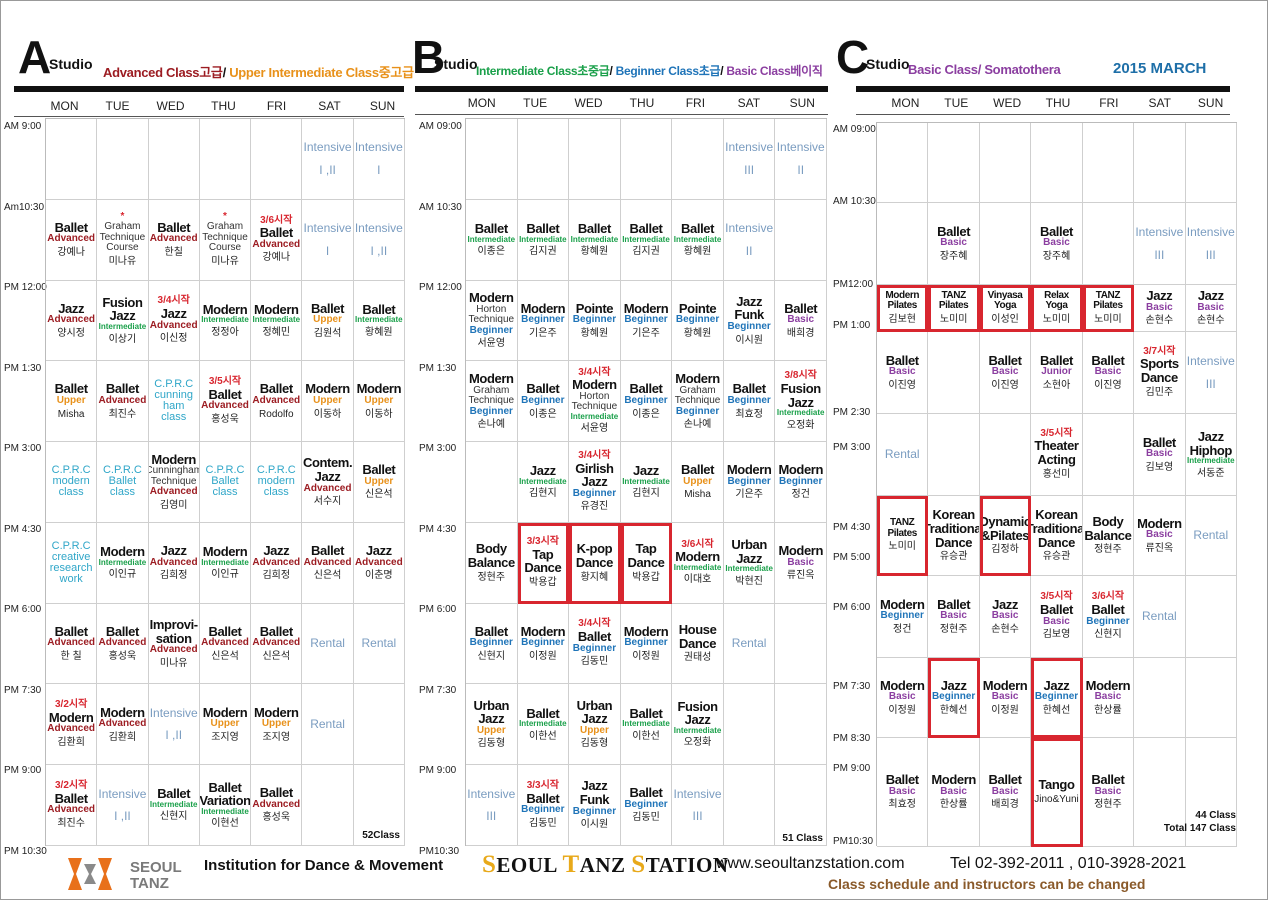 This screenshot has width=1268, height=900. I want to click on instructor-name: 황혜원, so click(594, 333).